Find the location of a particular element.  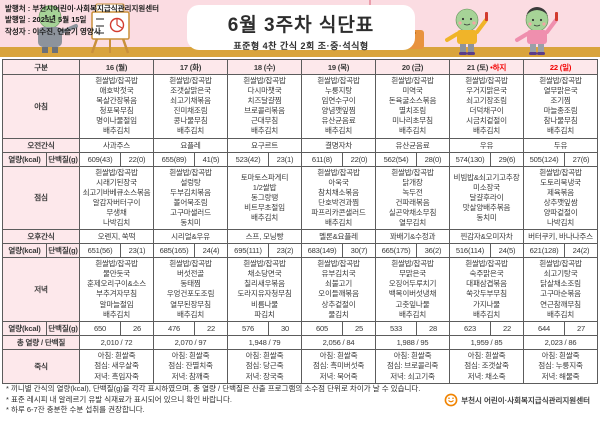

cell-lunch: 흰쌀밥/잡곡밥 닭개장 녹두전 건파래볶음 실곤약채소무침 열무김치 is located at coordinates (413, 198).